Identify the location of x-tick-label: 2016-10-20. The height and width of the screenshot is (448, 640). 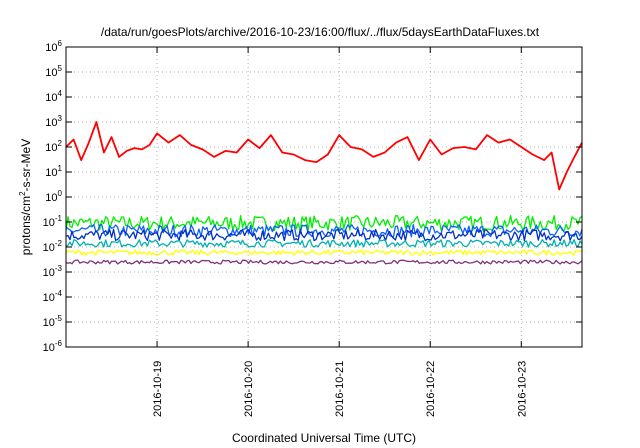
(249, 389).